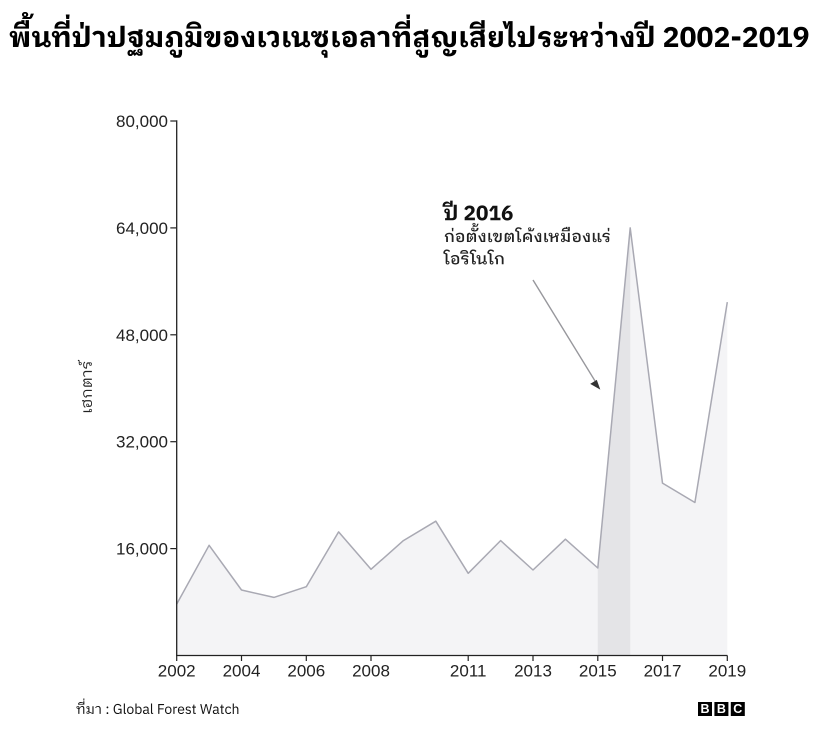 This screenshot has height=735, width=827. I want to click on svg-text: 16,000, so click(142, 549).